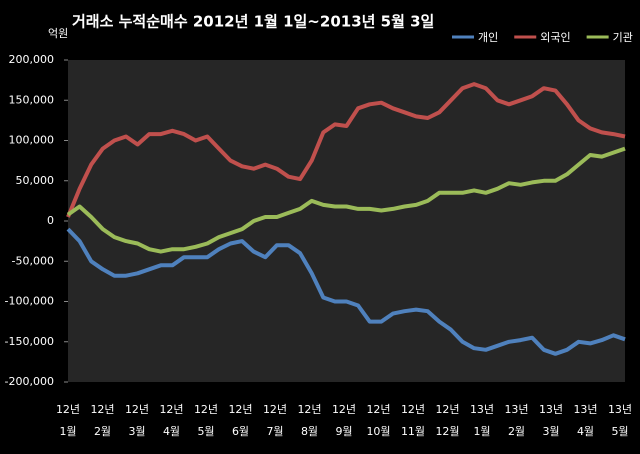 This screenshot has height=454, width=640. I want to click on y-tick-label: -100,000, so click(29, 301).